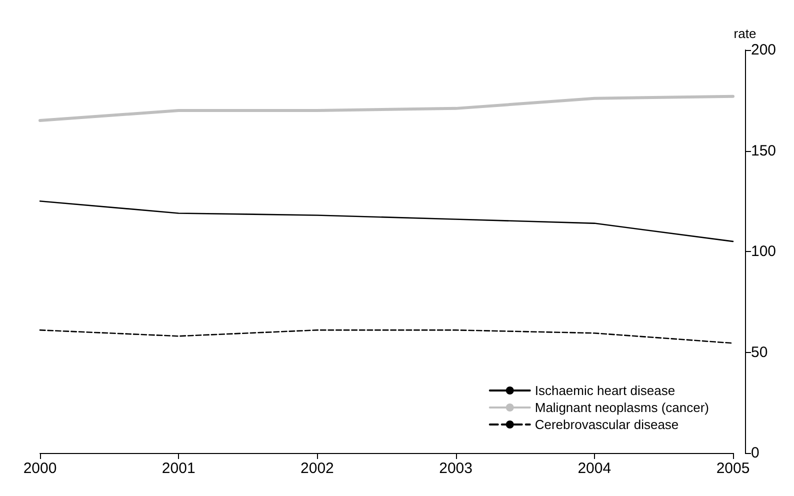  What do you see at coordinates (759, 352) in the screenshot?
I see `y-tick-label: 50` at bounding box center [759, 352].